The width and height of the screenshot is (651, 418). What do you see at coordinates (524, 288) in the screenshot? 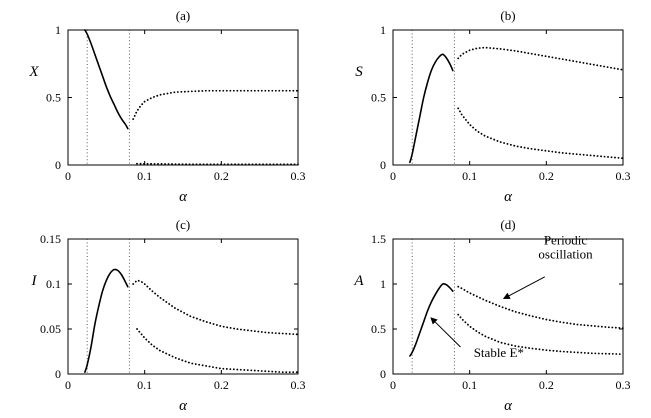
I see `periodic-oscillation-annotation-arrow` at bounding box center [524, 288].